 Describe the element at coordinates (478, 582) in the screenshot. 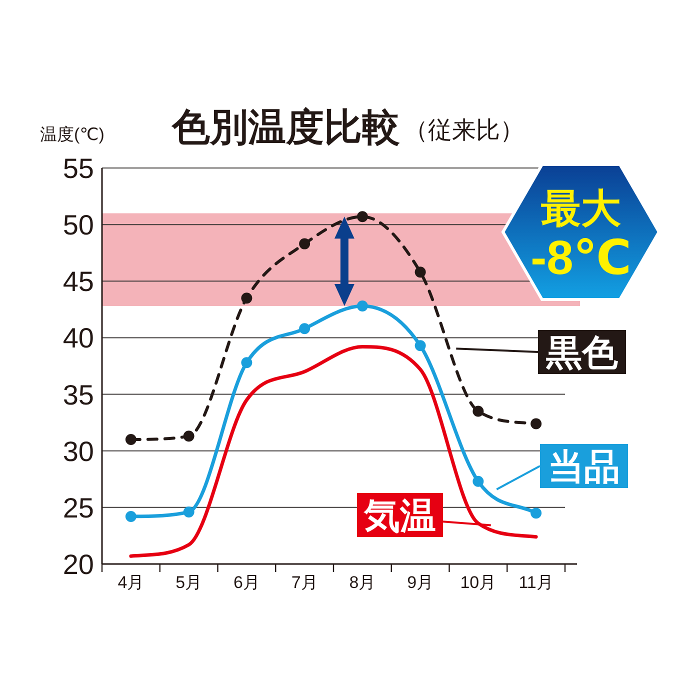

I see `x-tick-label: 10月` at that location.